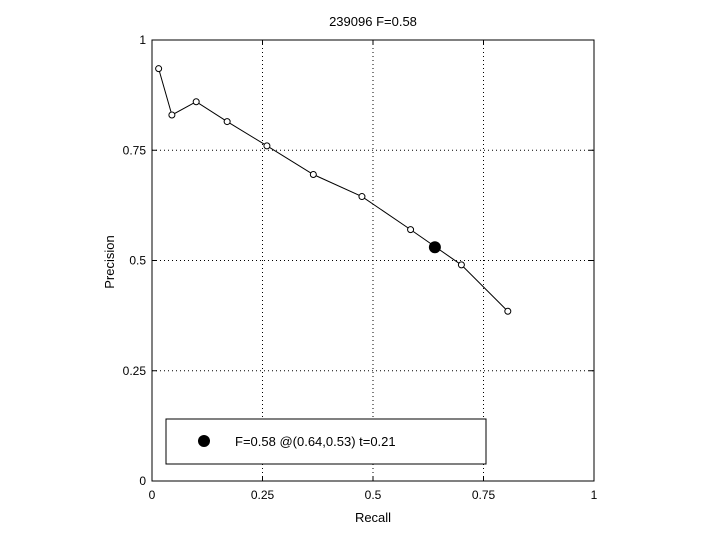 This screenshot has height=540, width=720. Describe the element at coordinates (142, 40) in the screenshot. I see `y-tick-label: 1` at that location.